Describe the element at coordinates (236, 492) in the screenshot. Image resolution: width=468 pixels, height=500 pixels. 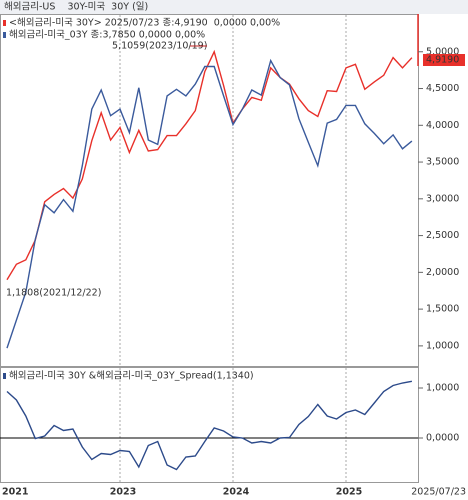
I see `x-tick-label: 2024` at that location.